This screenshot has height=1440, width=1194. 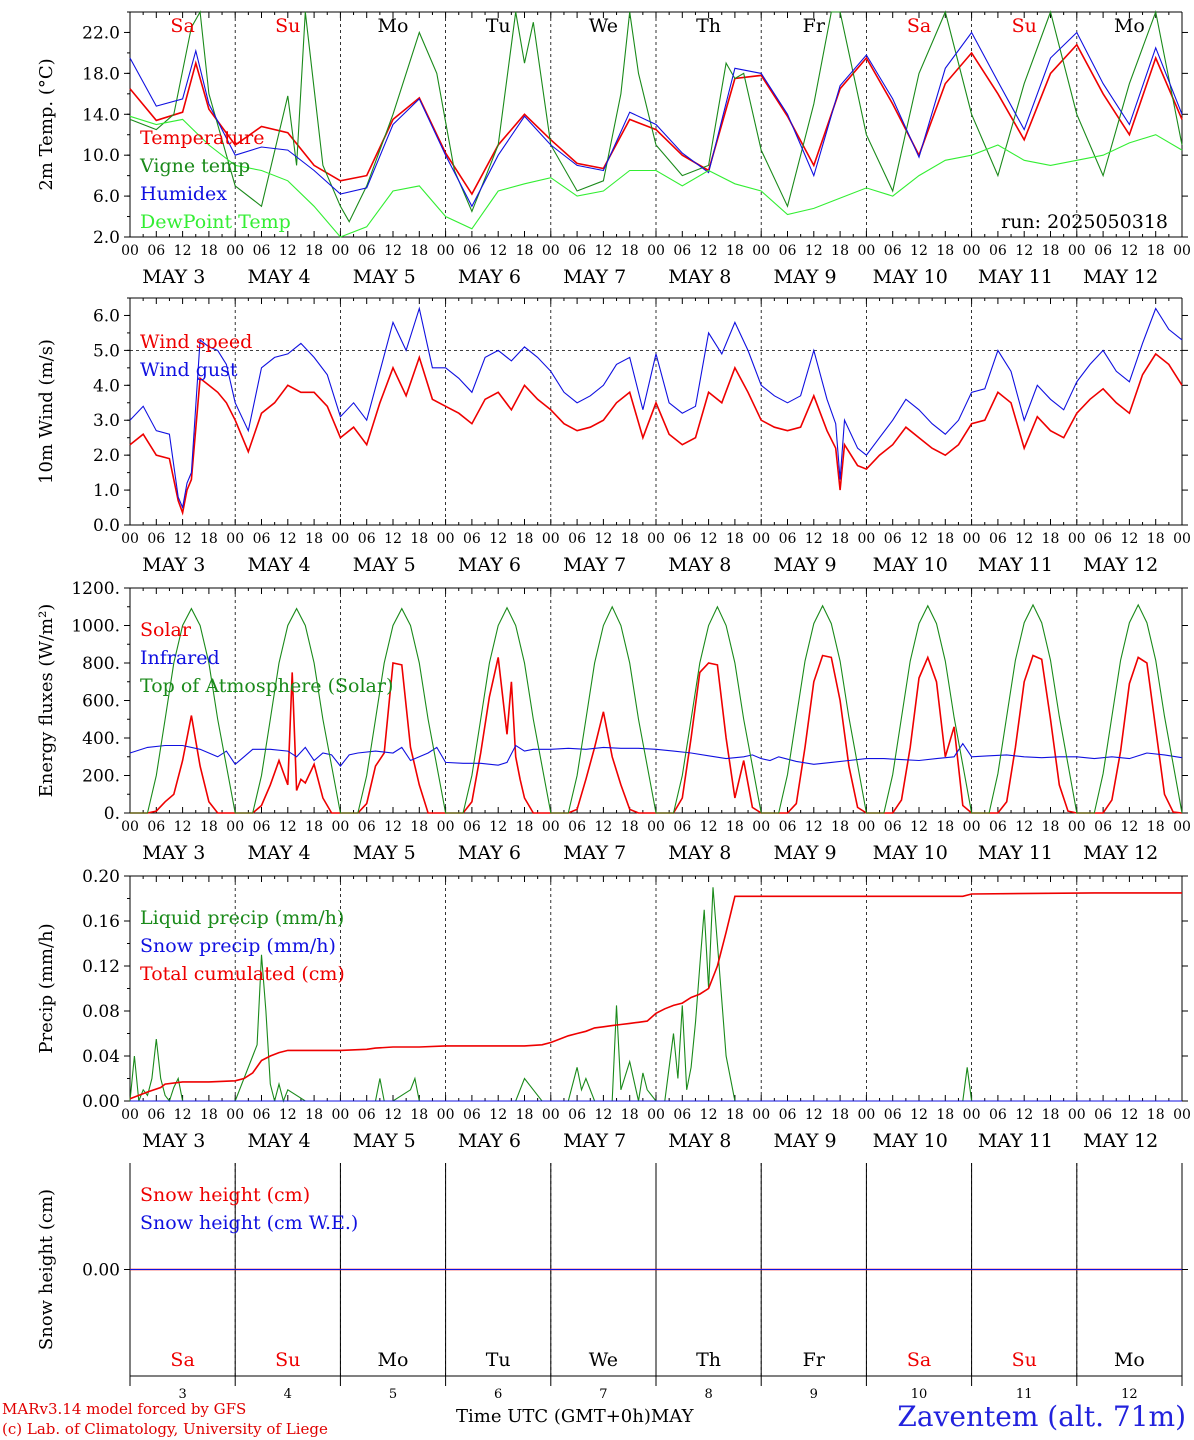 I want to click on x-date-label: MAY 3, so click(x=173, y=277).